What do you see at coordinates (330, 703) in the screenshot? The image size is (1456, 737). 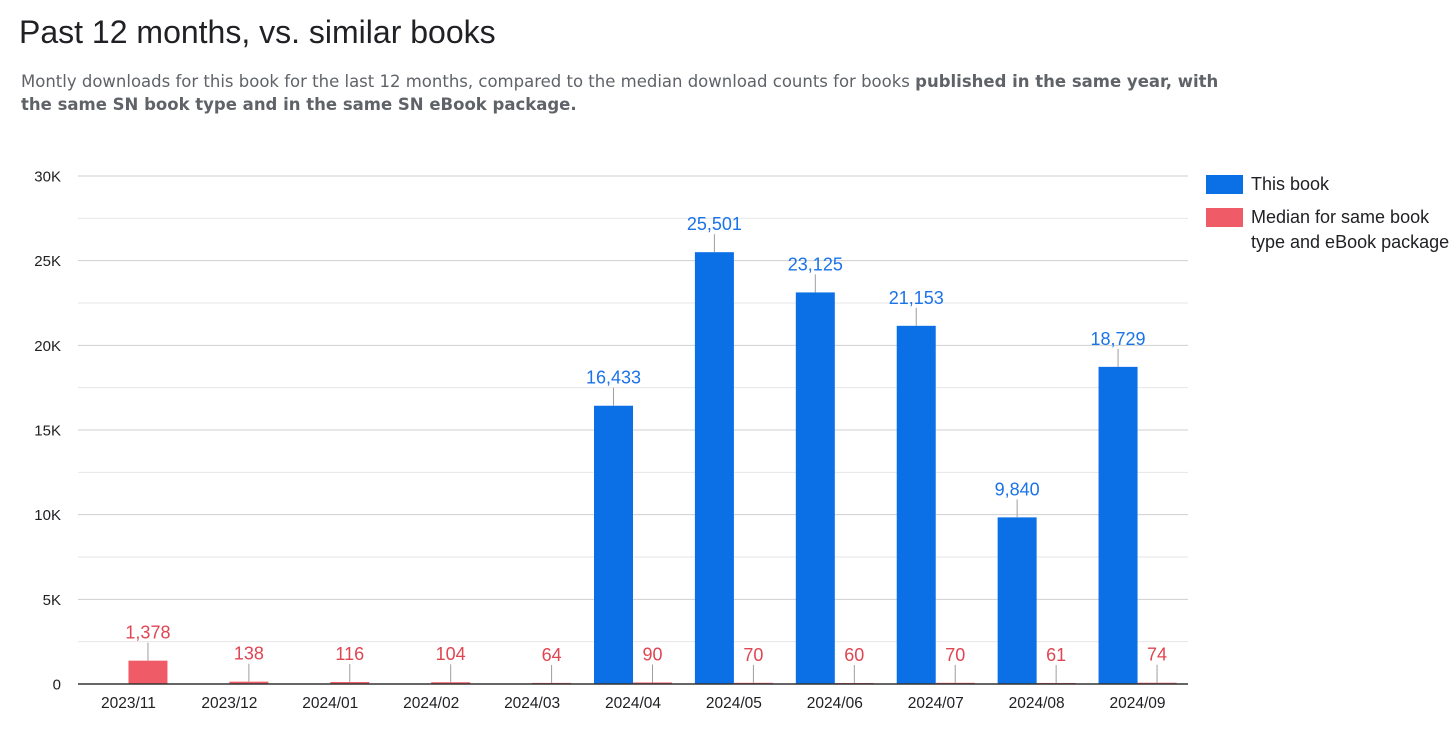 I see `x-tick-label: 2024/01` at bounding box center [330, 703].